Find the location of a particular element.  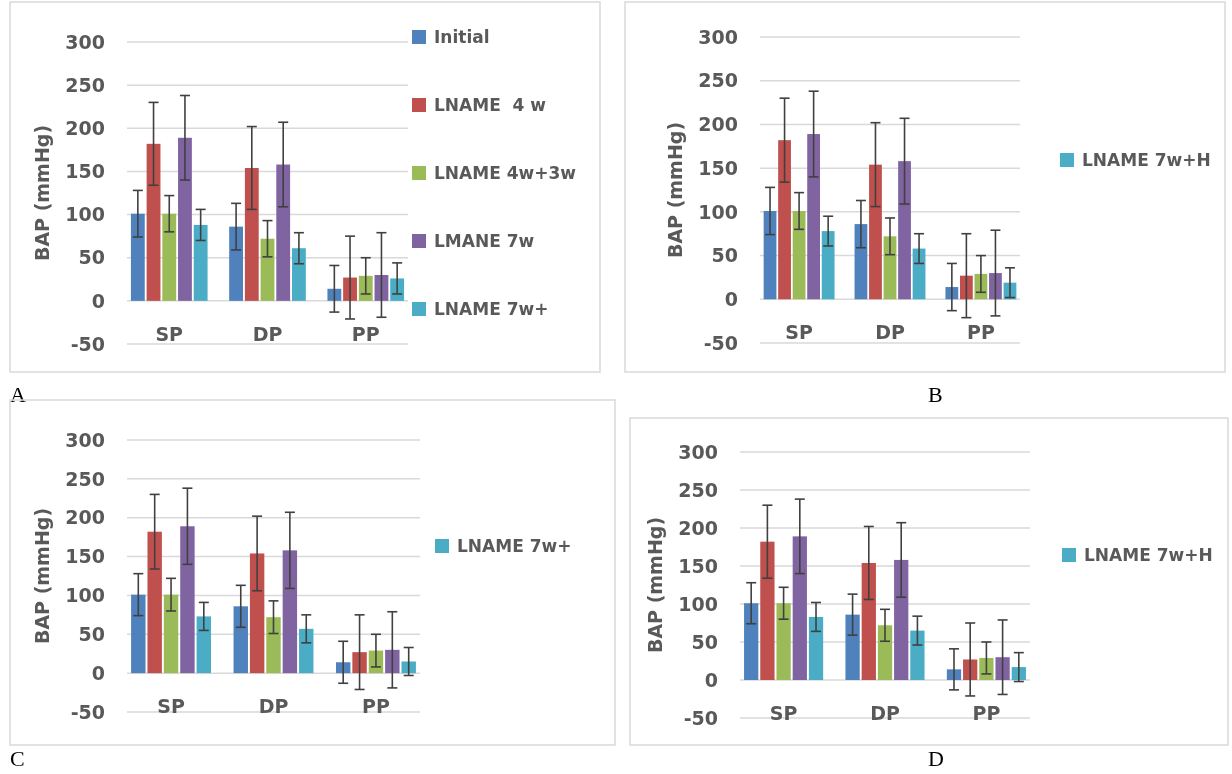

legend-label: Initial is located at coordinates (462, 36).